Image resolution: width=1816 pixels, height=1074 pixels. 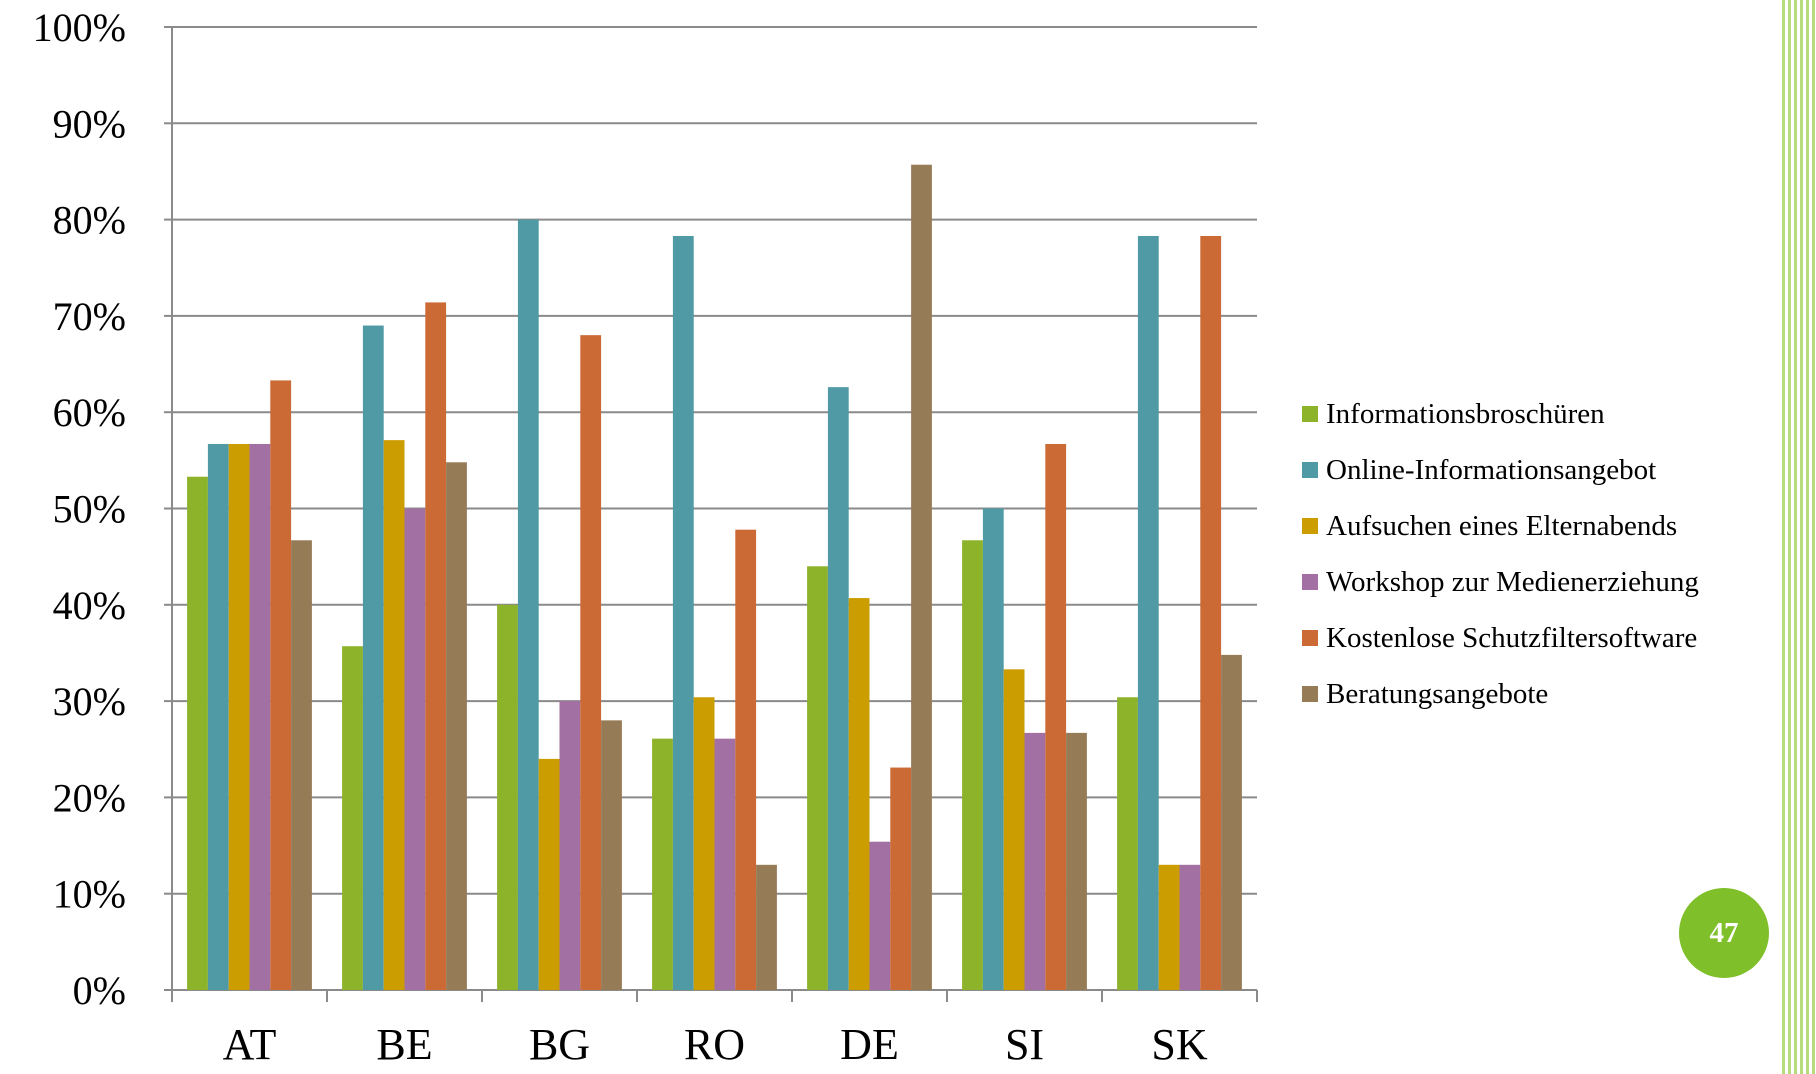 What do you see at coordinates (559, 1044) in the screenshot?
I see `x-category-label: BG` at bounding box center [559, 1044].